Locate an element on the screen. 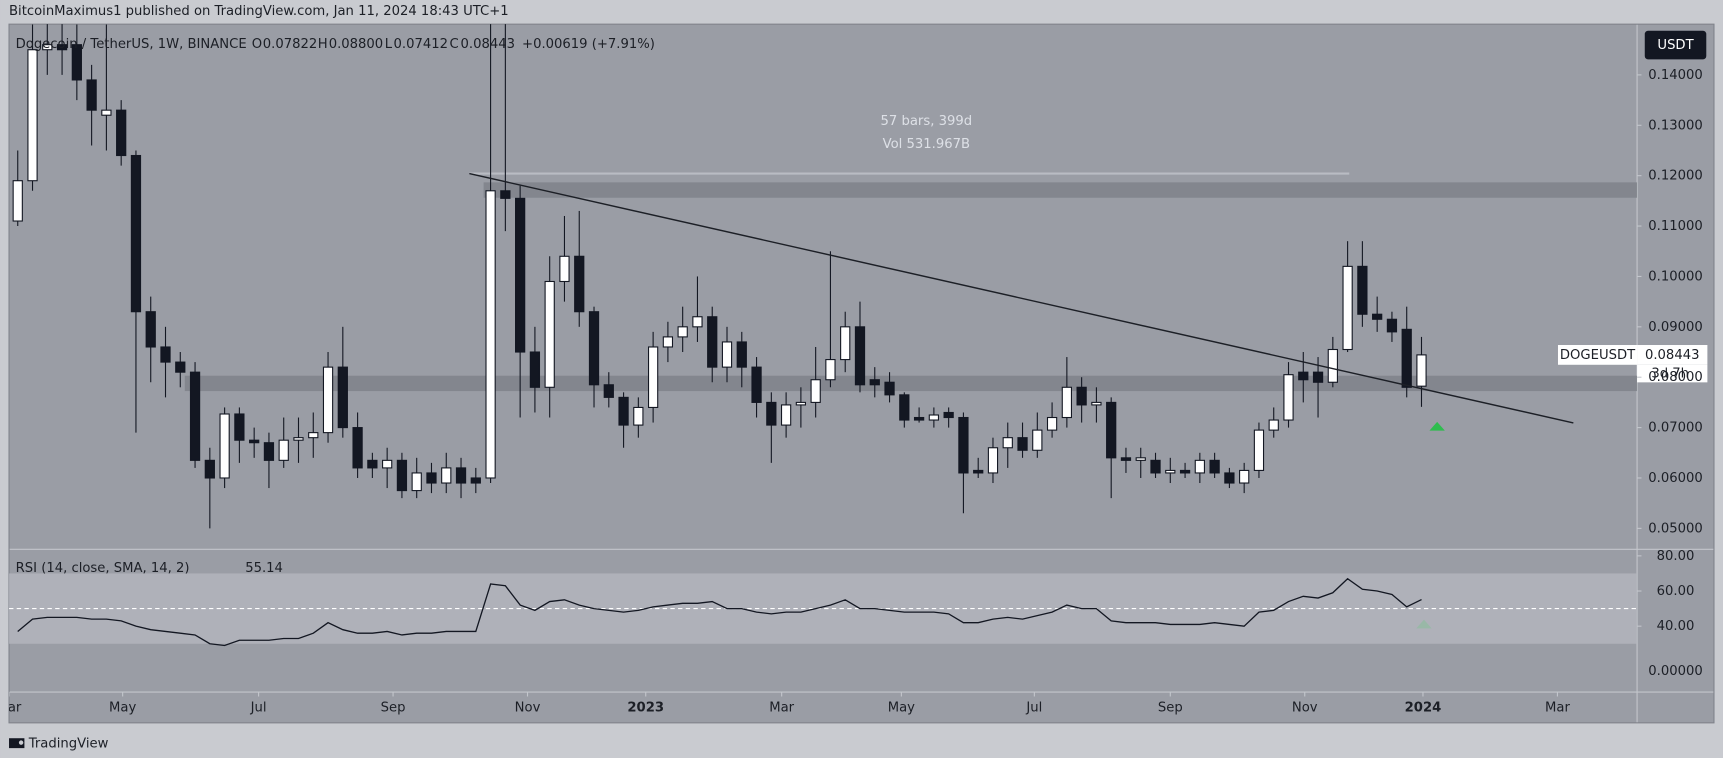 The width and height of the screenshot is (1723, 758). rsi-value: 55.14 is located at coordinates (264, 568).